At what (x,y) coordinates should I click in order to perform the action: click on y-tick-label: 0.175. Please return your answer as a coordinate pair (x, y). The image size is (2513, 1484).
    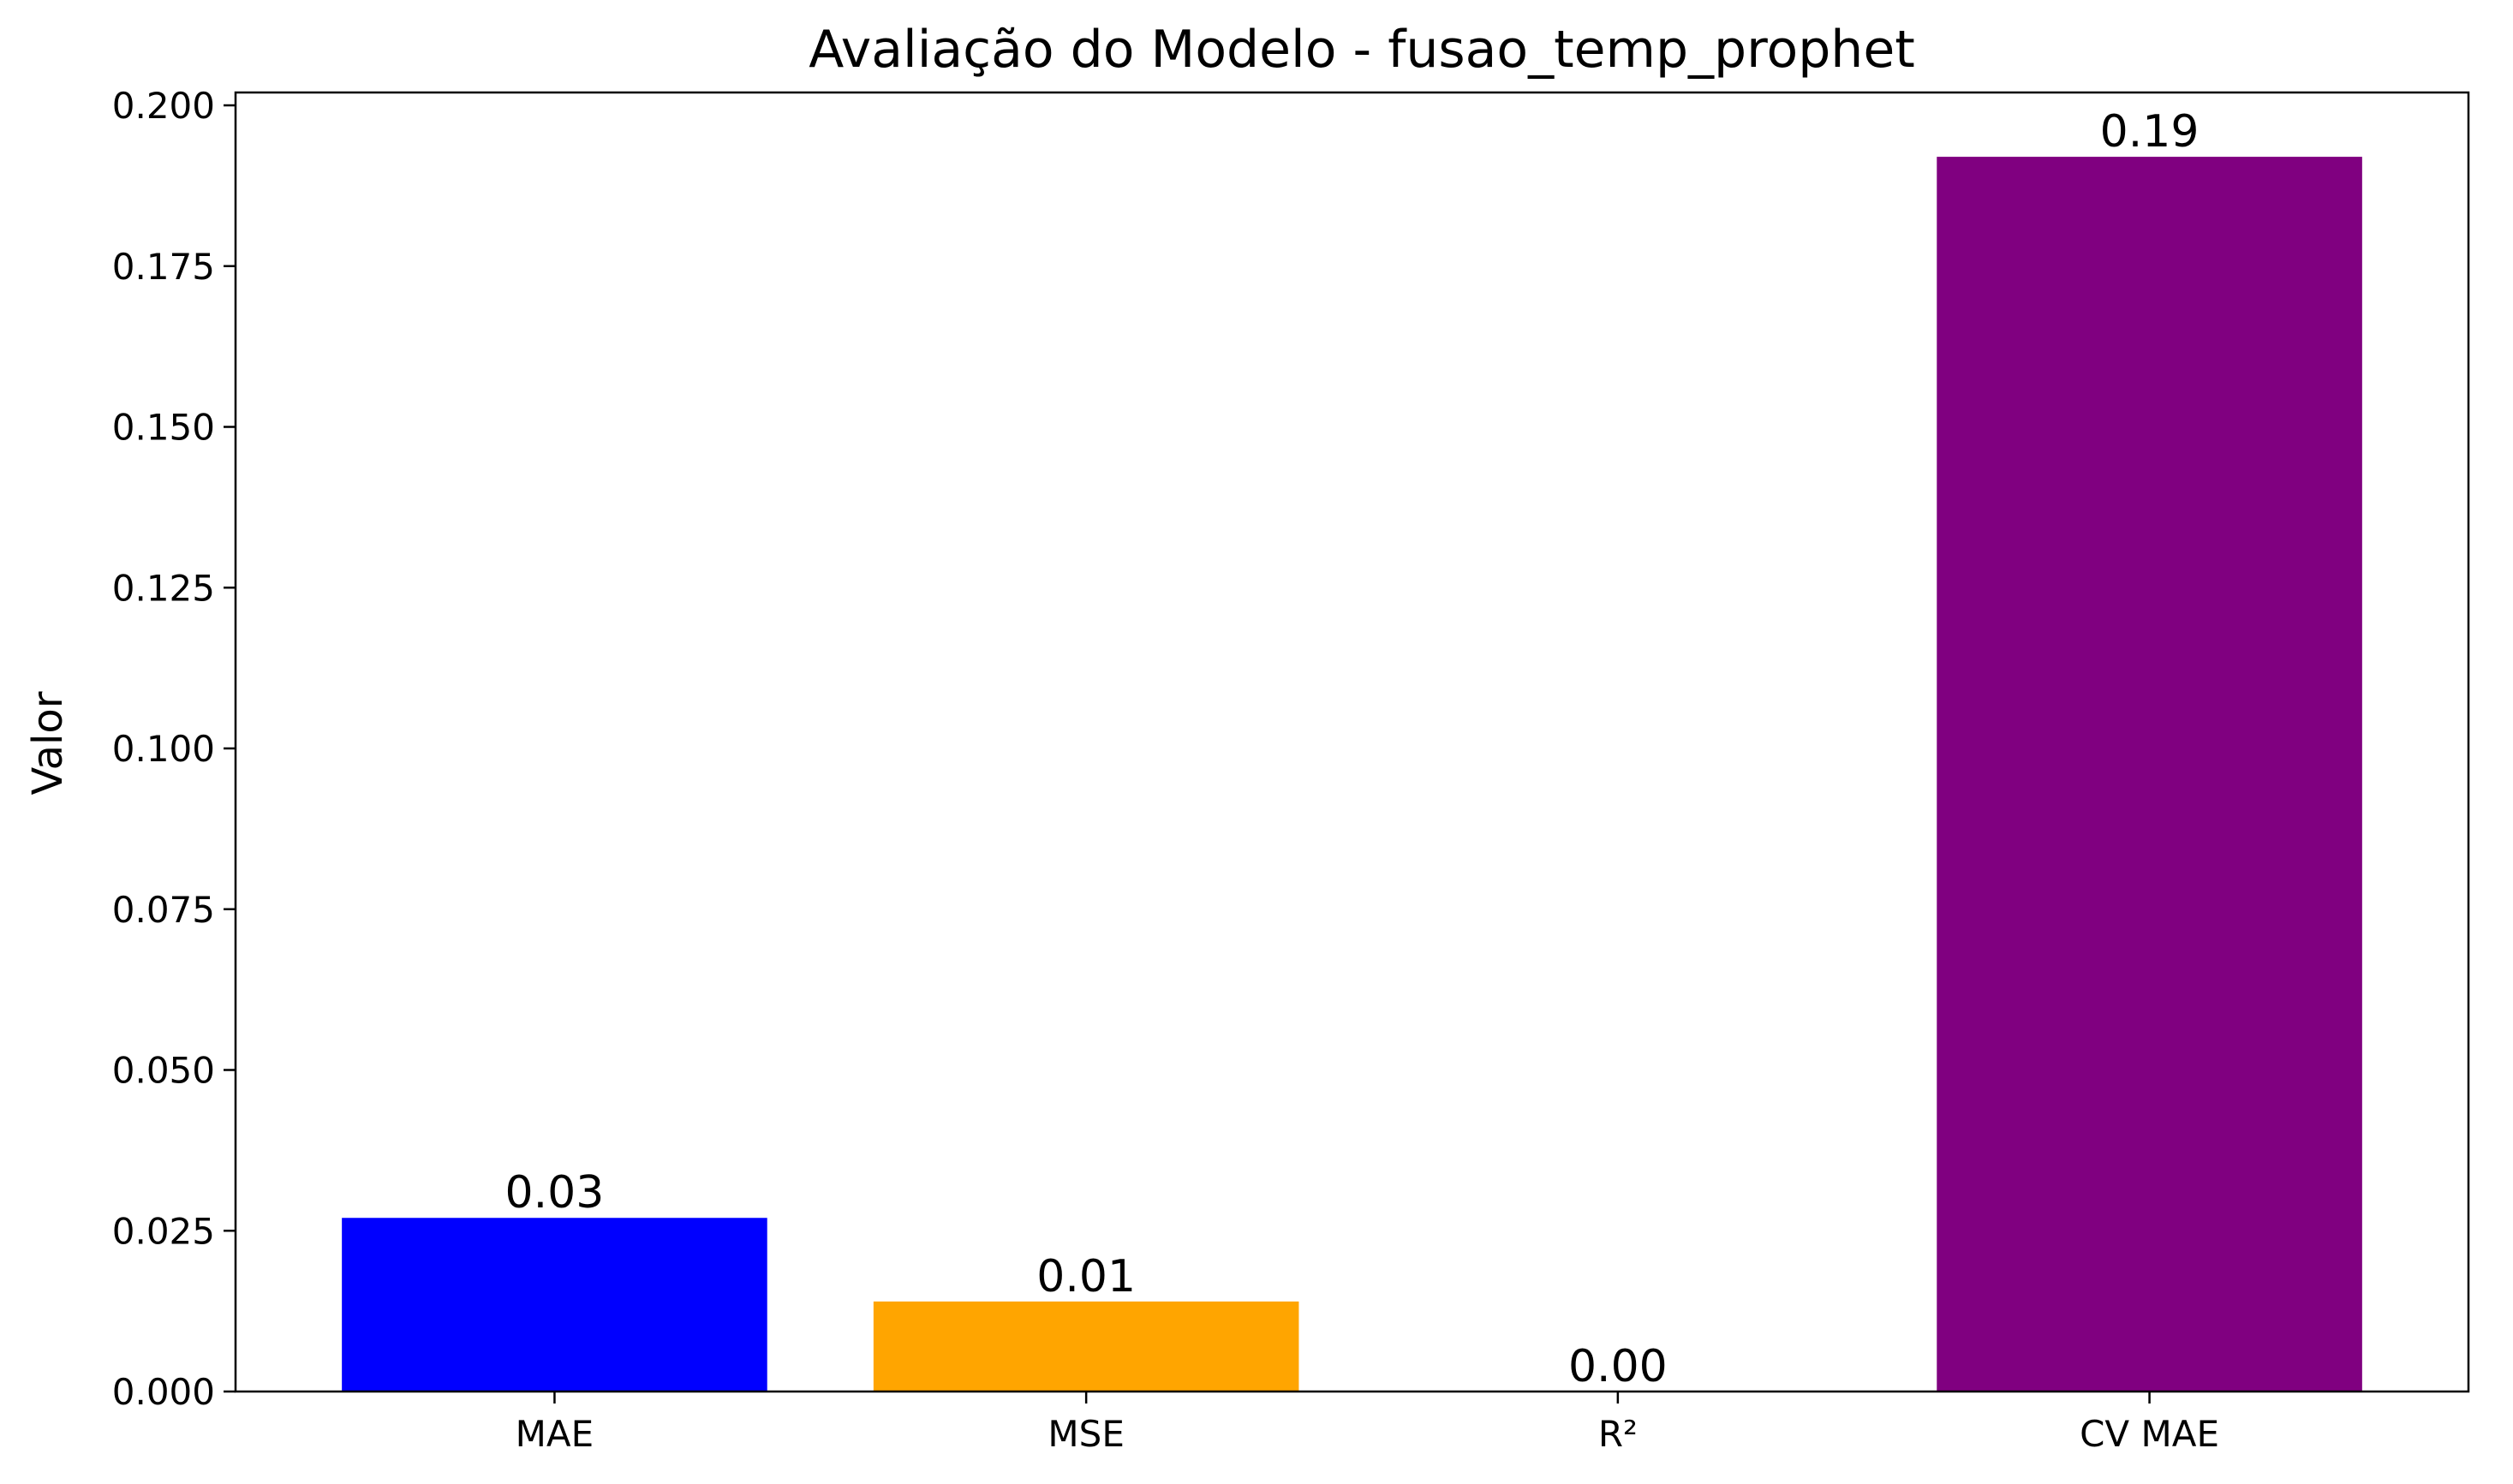
    Looking at the image, I should click on (163, 267).